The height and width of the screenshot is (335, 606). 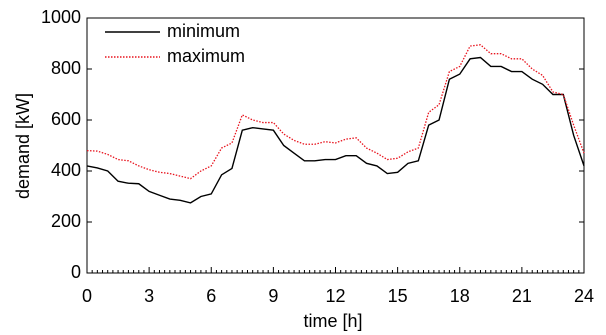 I want to click on y-tick-label: 1000, so click(x=61, y=17).